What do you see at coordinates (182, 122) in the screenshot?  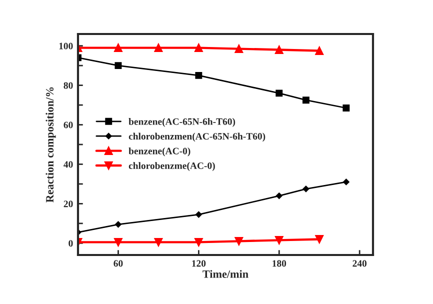 I see `legend-label: benzene(AC-65N-6h-T60)` at bounding box center [182, 122].